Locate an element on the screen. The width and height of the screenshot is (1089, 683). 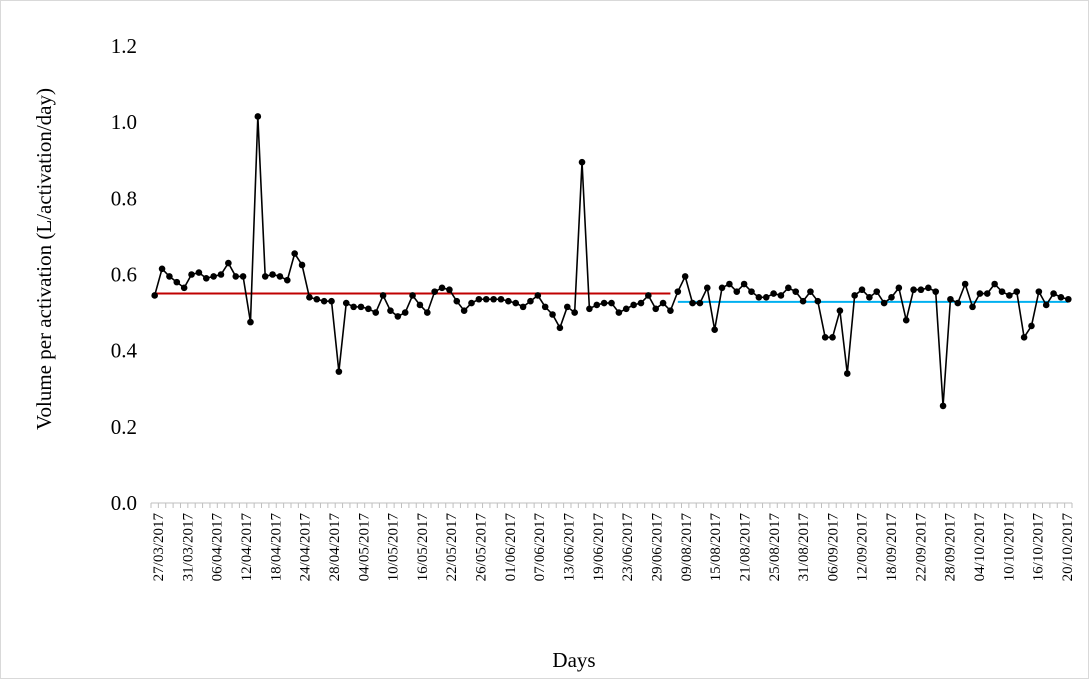
x-tick-label: 16/05/2017 is located at coordinates (423, 547).